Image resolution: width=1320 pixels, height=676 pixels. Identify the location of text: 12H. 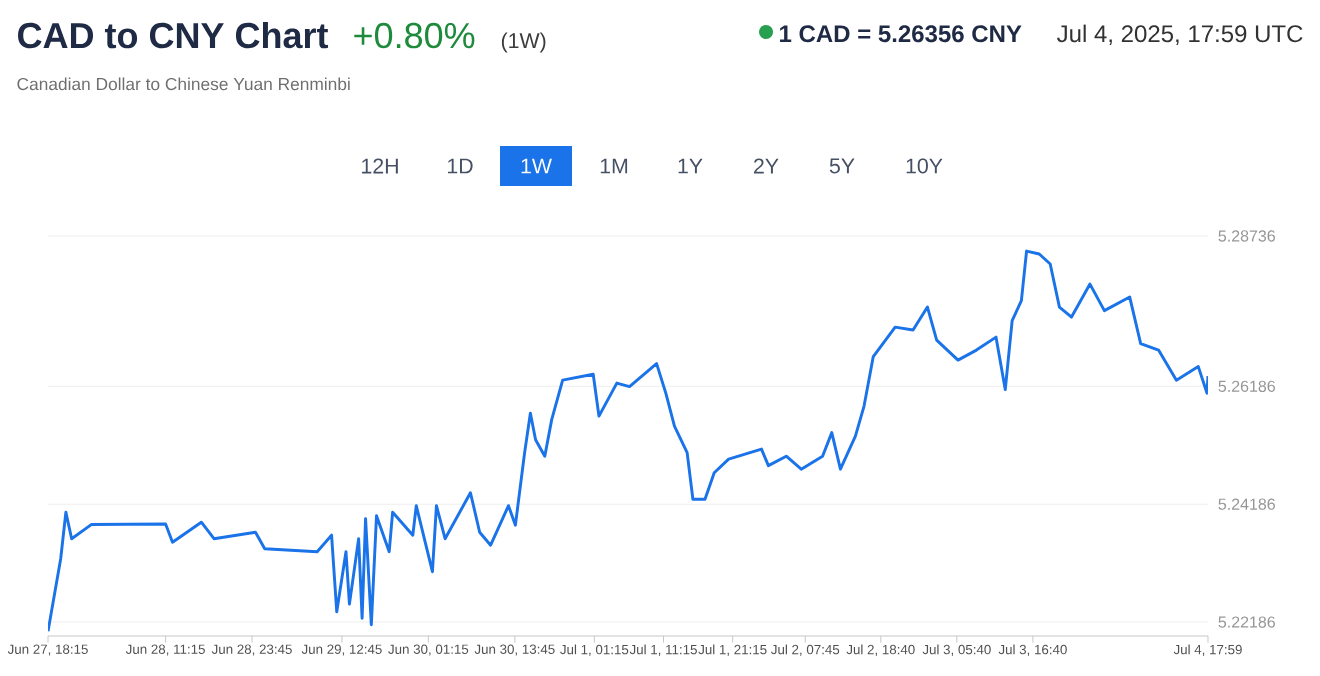
(380, 166).